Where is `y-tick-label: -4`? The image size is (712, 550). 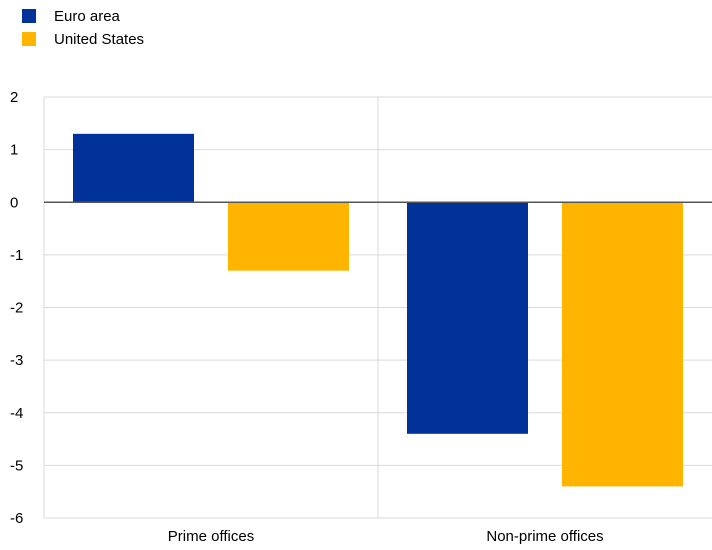
y-tick-label: -4 is located at coordinates (16, 413).